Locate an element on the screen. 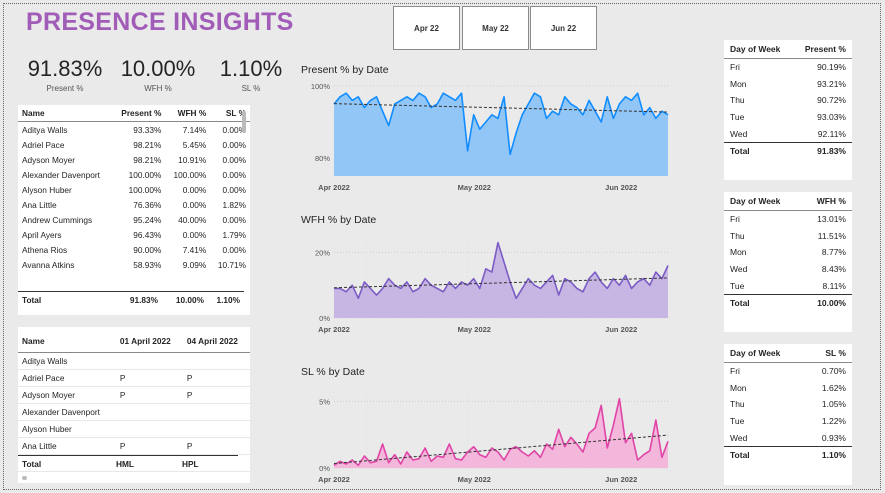 Image resolution: width=885 pixels, height=493 pixels. name-table-cell: April Ayers is located at coordinates (42, 234).